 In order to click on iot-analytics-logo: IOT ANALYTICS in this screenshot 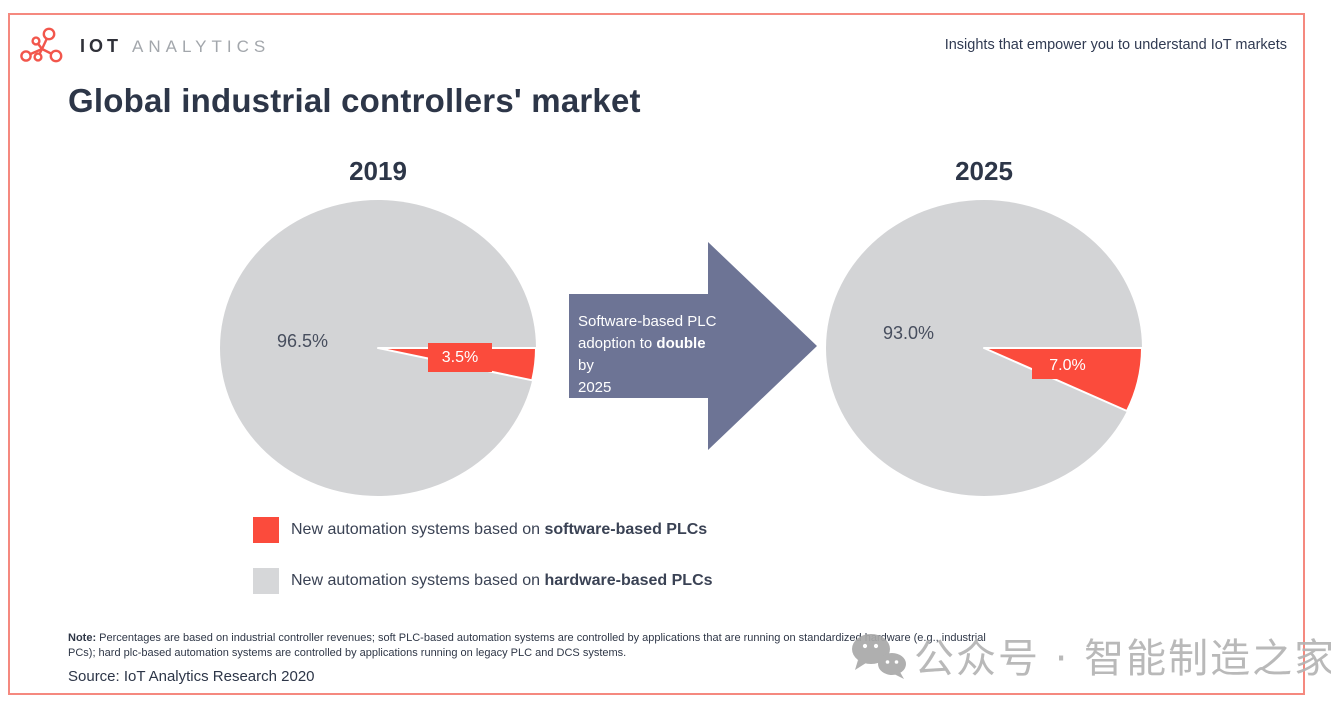, I will do `click(145, 46)`.